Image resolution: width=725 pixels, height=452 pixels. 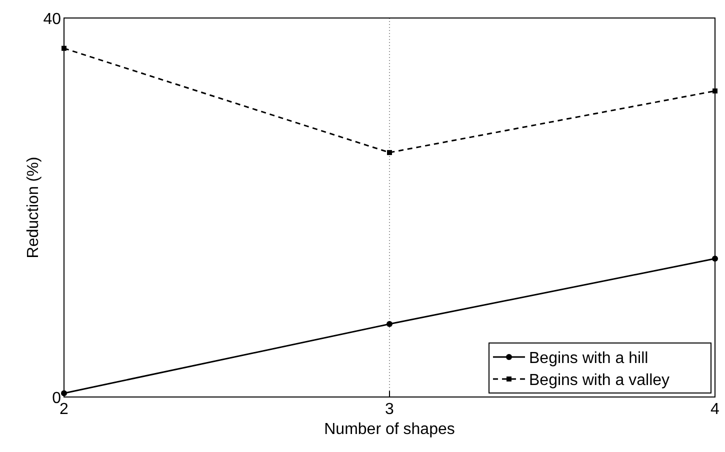 What do you see at coordinates (588, 358) in the screenshot?
I see `legend-label: Begins with a hill` at bounding box center [588, 358].